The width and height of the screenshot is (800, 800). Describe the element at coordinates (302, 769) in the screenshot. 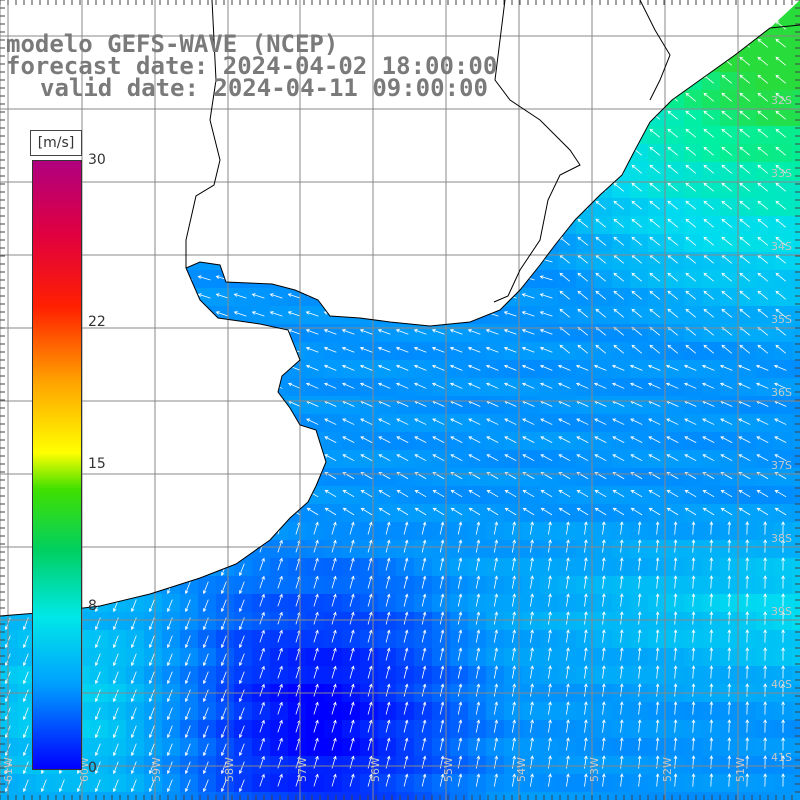

I see `lon-label: 57W` at that location.